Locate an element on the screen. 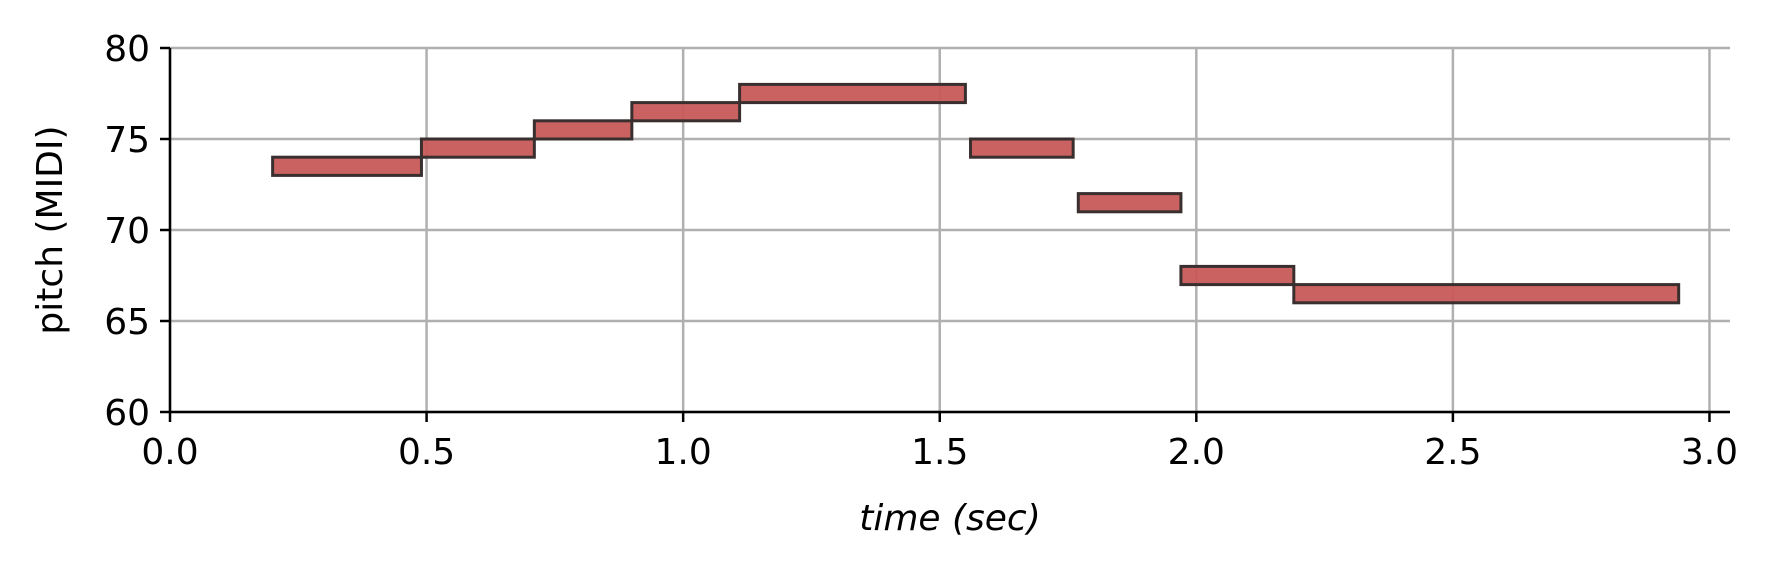 The image size is (1768, 570). x-tick-label: 2.0 is located at coordinates (1196, 452).